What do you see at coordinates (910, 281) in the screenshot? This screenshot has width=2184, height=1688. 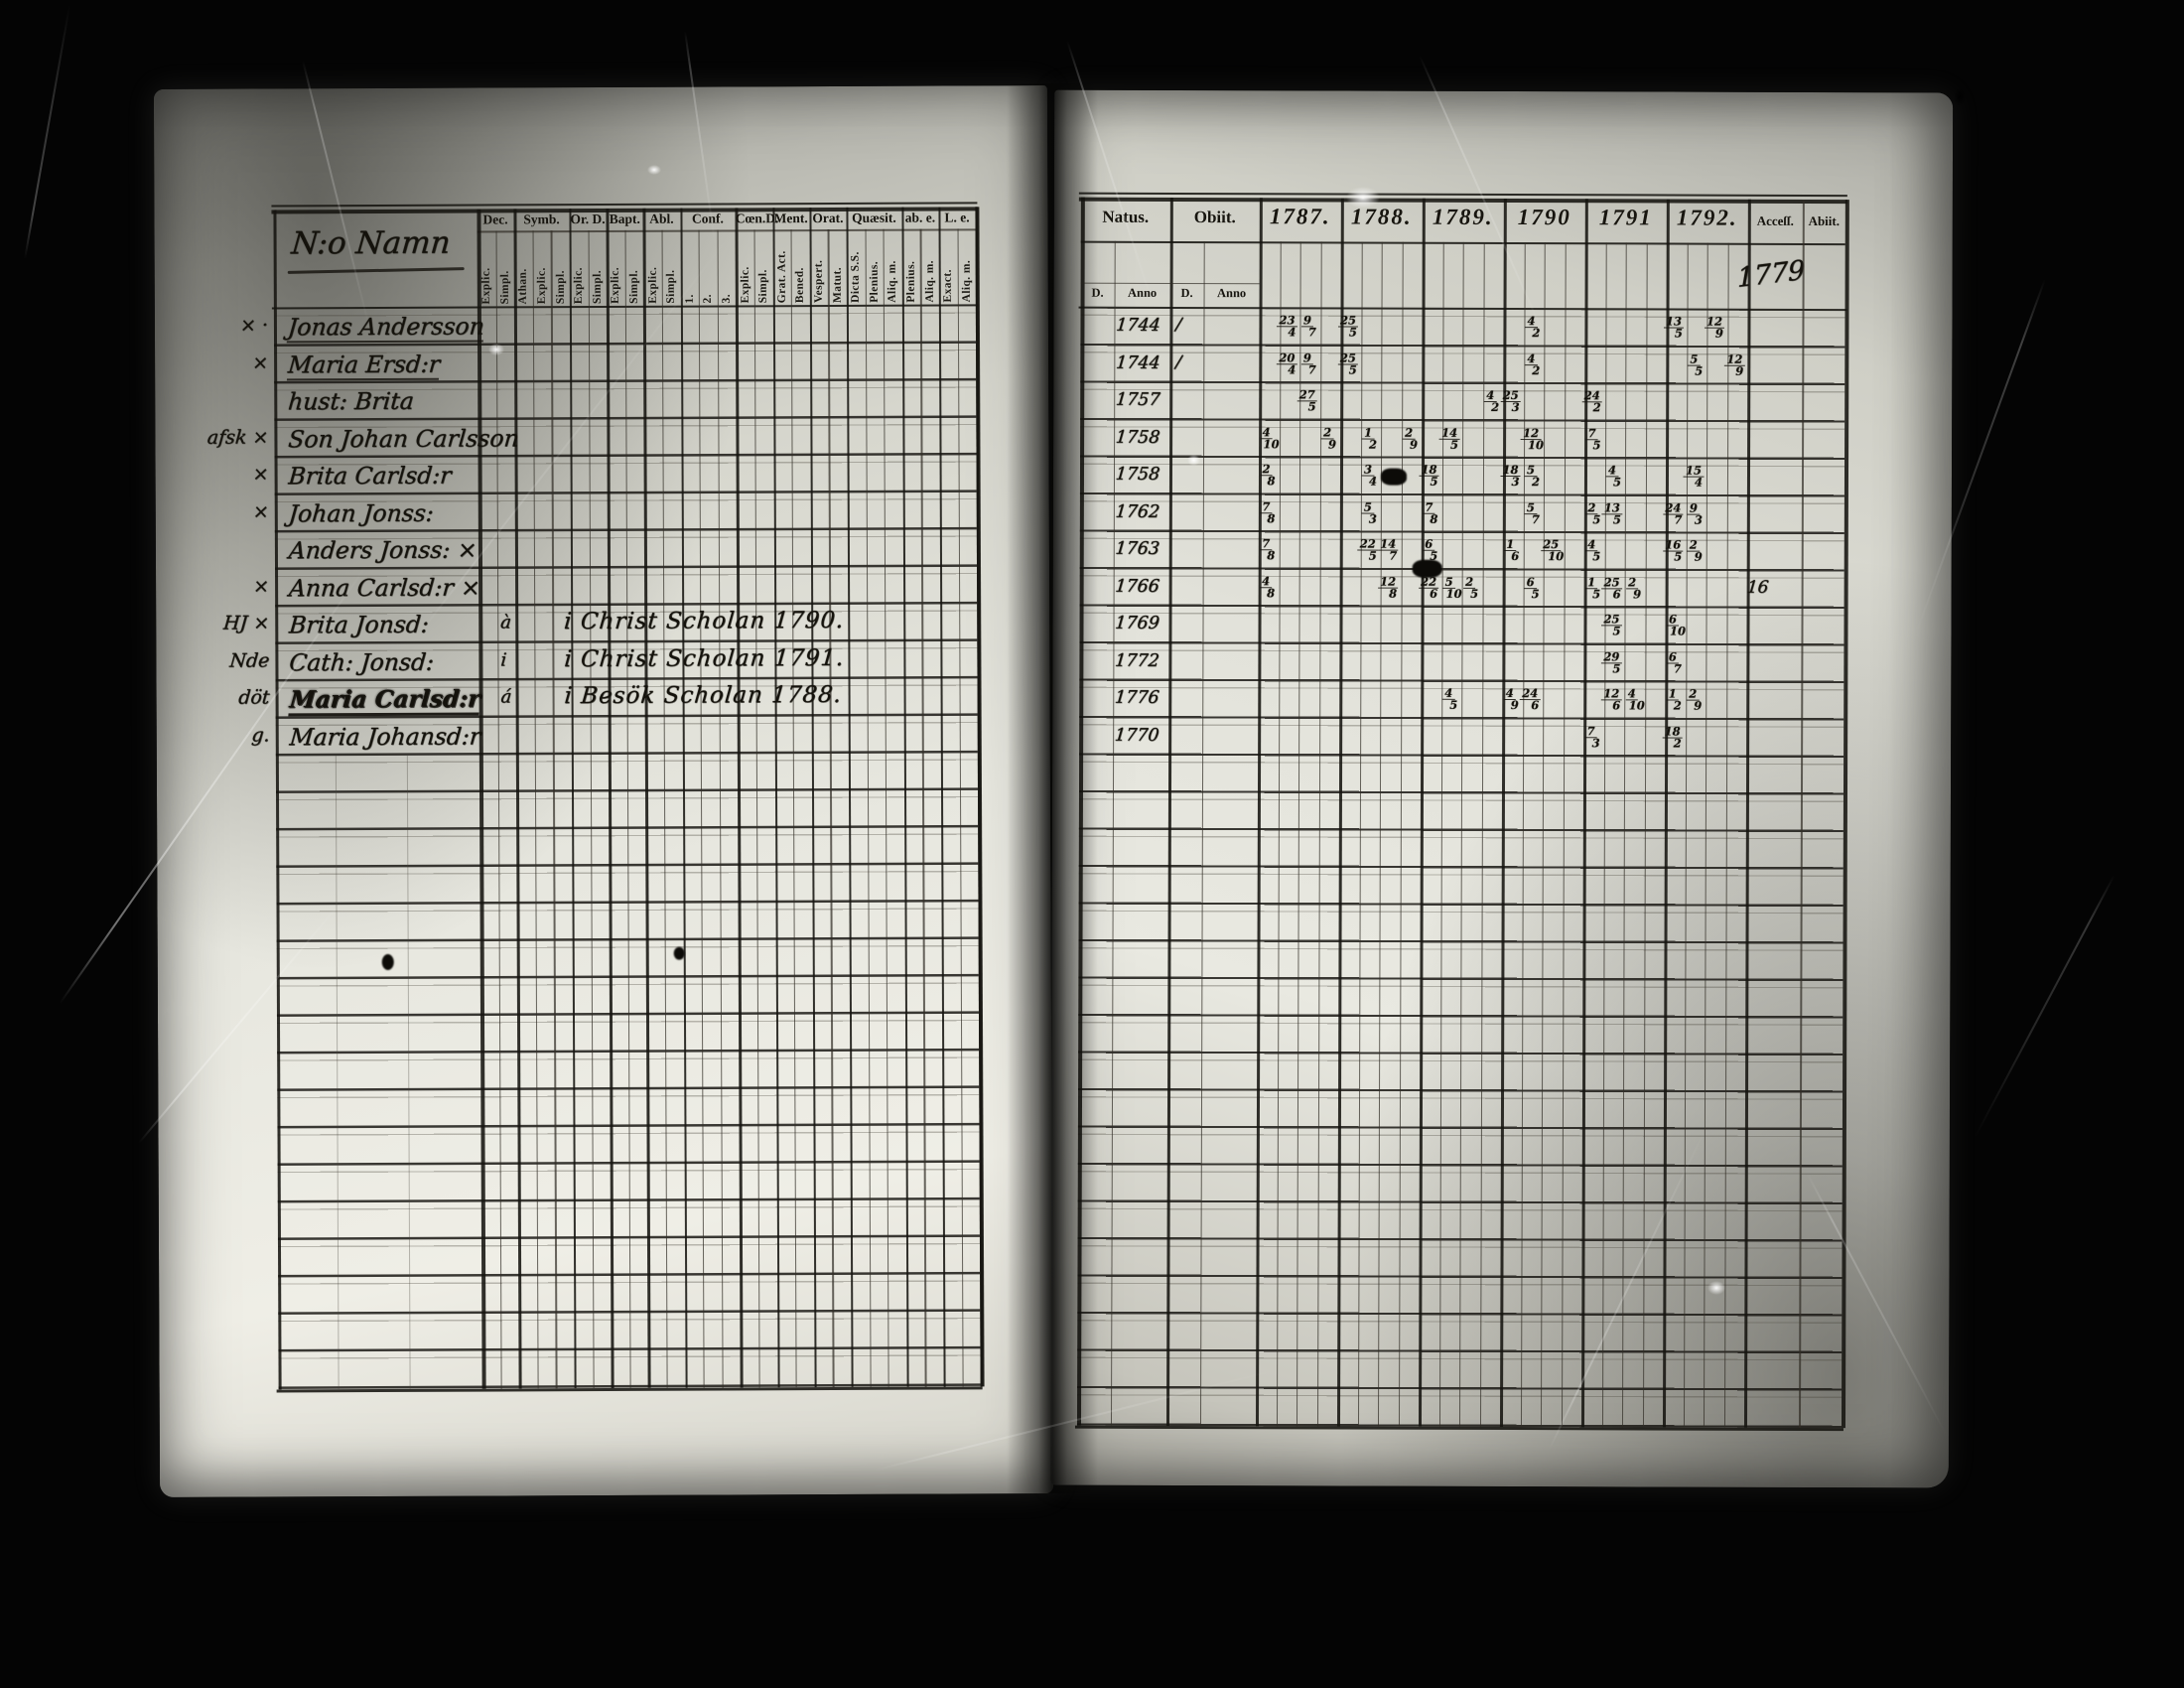 I see `column-subheader-rotated: Plenius.` at bounding box center [910, 281].